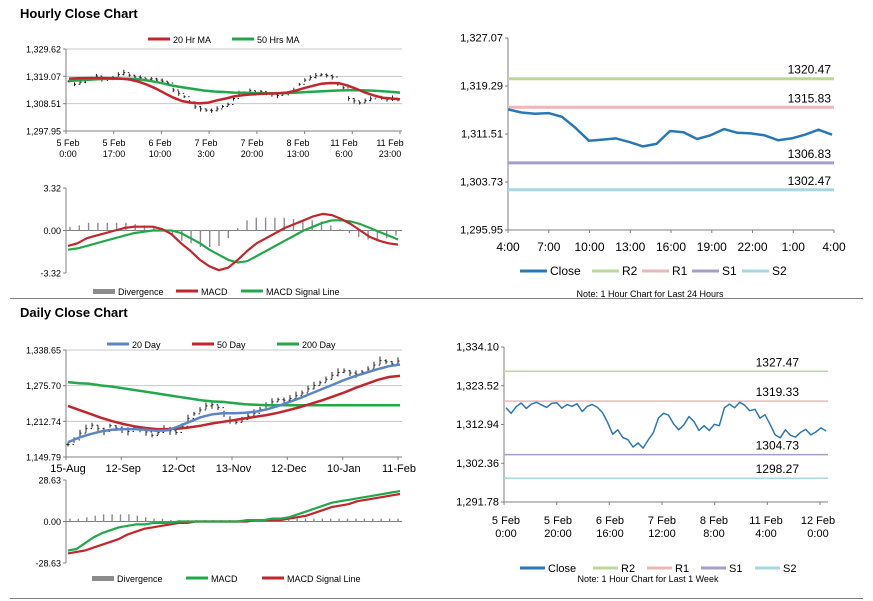  Describe the element at coordinates (779, 271) in the screenshot. I see `legend-label: S2` at that location.